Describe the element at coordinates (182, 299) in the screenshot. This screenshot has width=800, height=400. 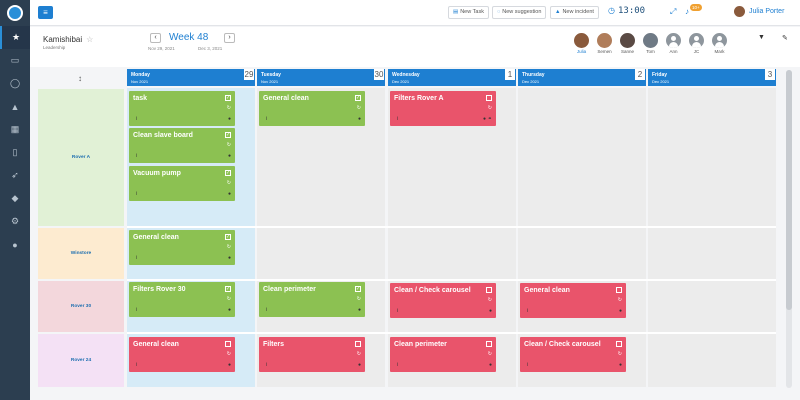
I see `task-card: Filters Rover 30 ✓ ↻ i ●` at that location.